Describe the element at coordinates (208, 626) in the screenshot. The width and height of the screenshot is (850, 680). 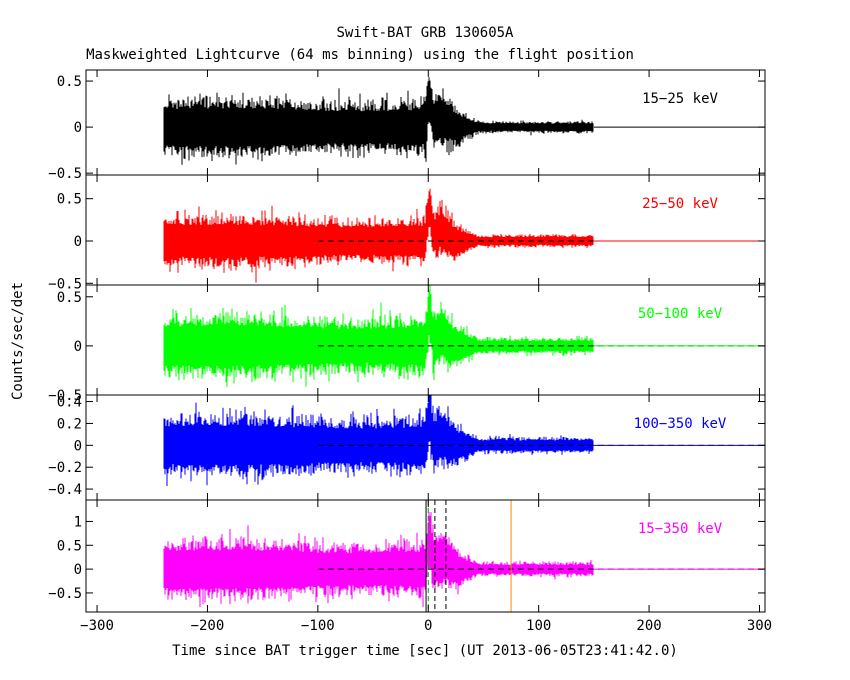
I see `x-tick-label: −200` at that location.